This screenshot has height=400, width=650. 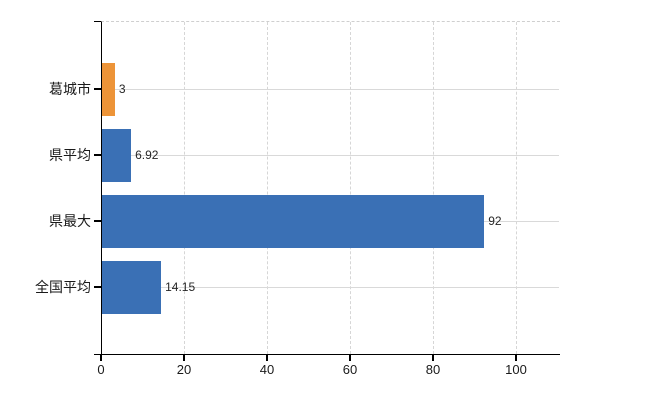 I want to click on category-label: 県最大, so click(x=70, y=221).